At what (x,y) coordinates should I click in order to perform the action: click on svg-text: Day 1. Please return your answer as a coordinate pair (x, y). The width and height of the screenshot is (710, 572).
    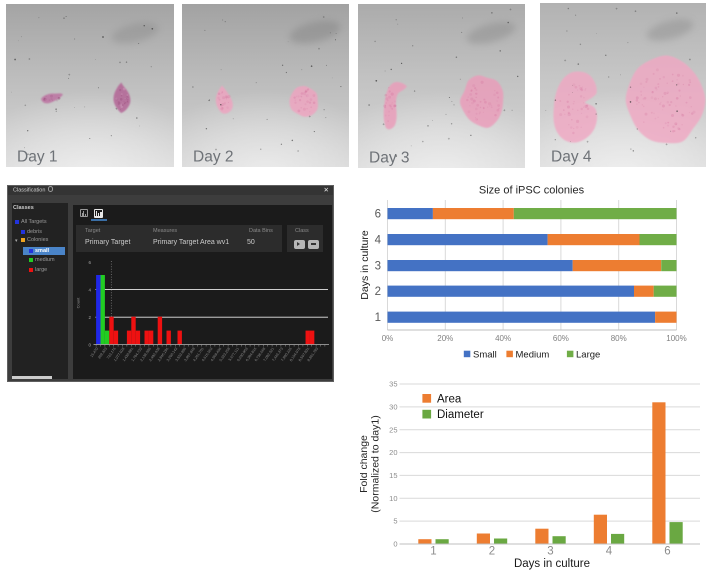
    Looking at the image, I should click on (37, 157).